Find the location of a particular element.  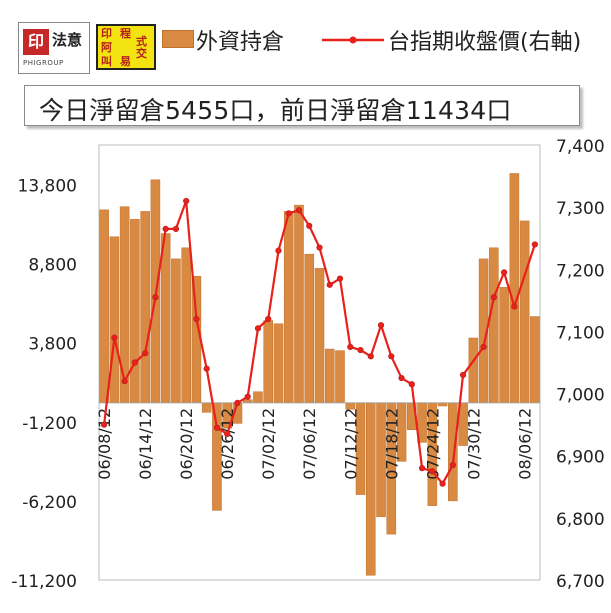

stamp-char: 印 is located at coordinates (106, 33).